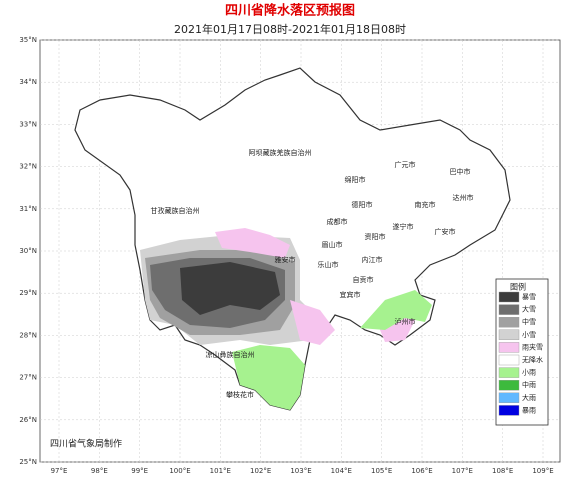  I want to click on legend-label: 大雨, so click(529, 397).